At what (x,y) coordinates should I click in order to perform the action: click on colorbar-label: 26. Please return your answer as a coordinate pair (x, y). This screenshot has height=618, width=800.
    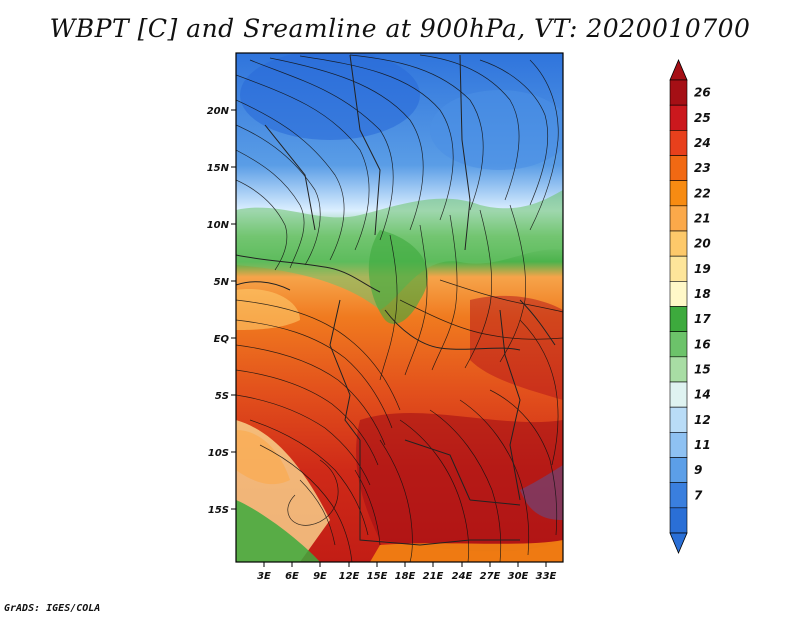
    Looking at the image, I should click on (702, 93).